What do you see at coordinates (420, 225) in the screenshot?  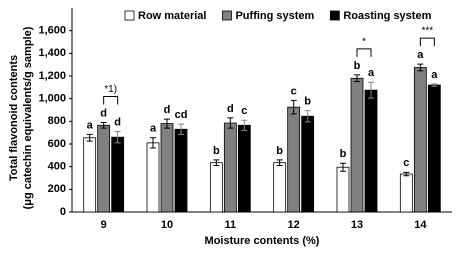 I see `x-tick-label: 14` at bounding box center [420, 225].